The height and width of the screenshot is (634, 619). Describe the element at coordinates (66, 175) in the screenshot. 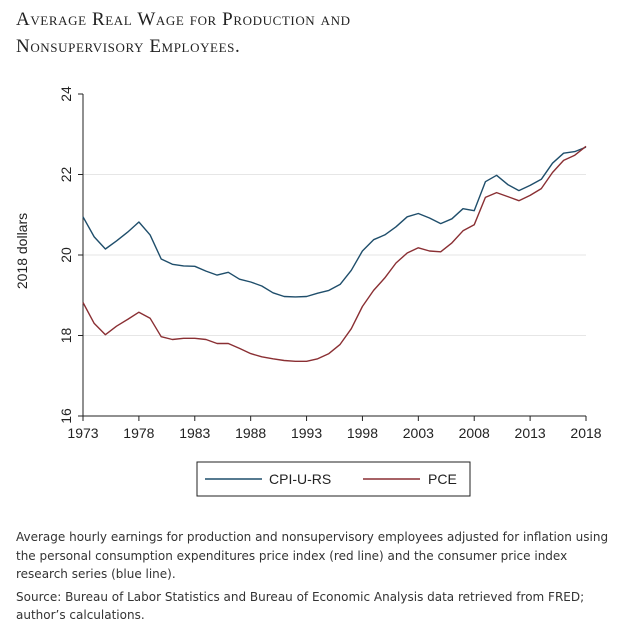

I see `y-tick-label-22: 22` at that location.